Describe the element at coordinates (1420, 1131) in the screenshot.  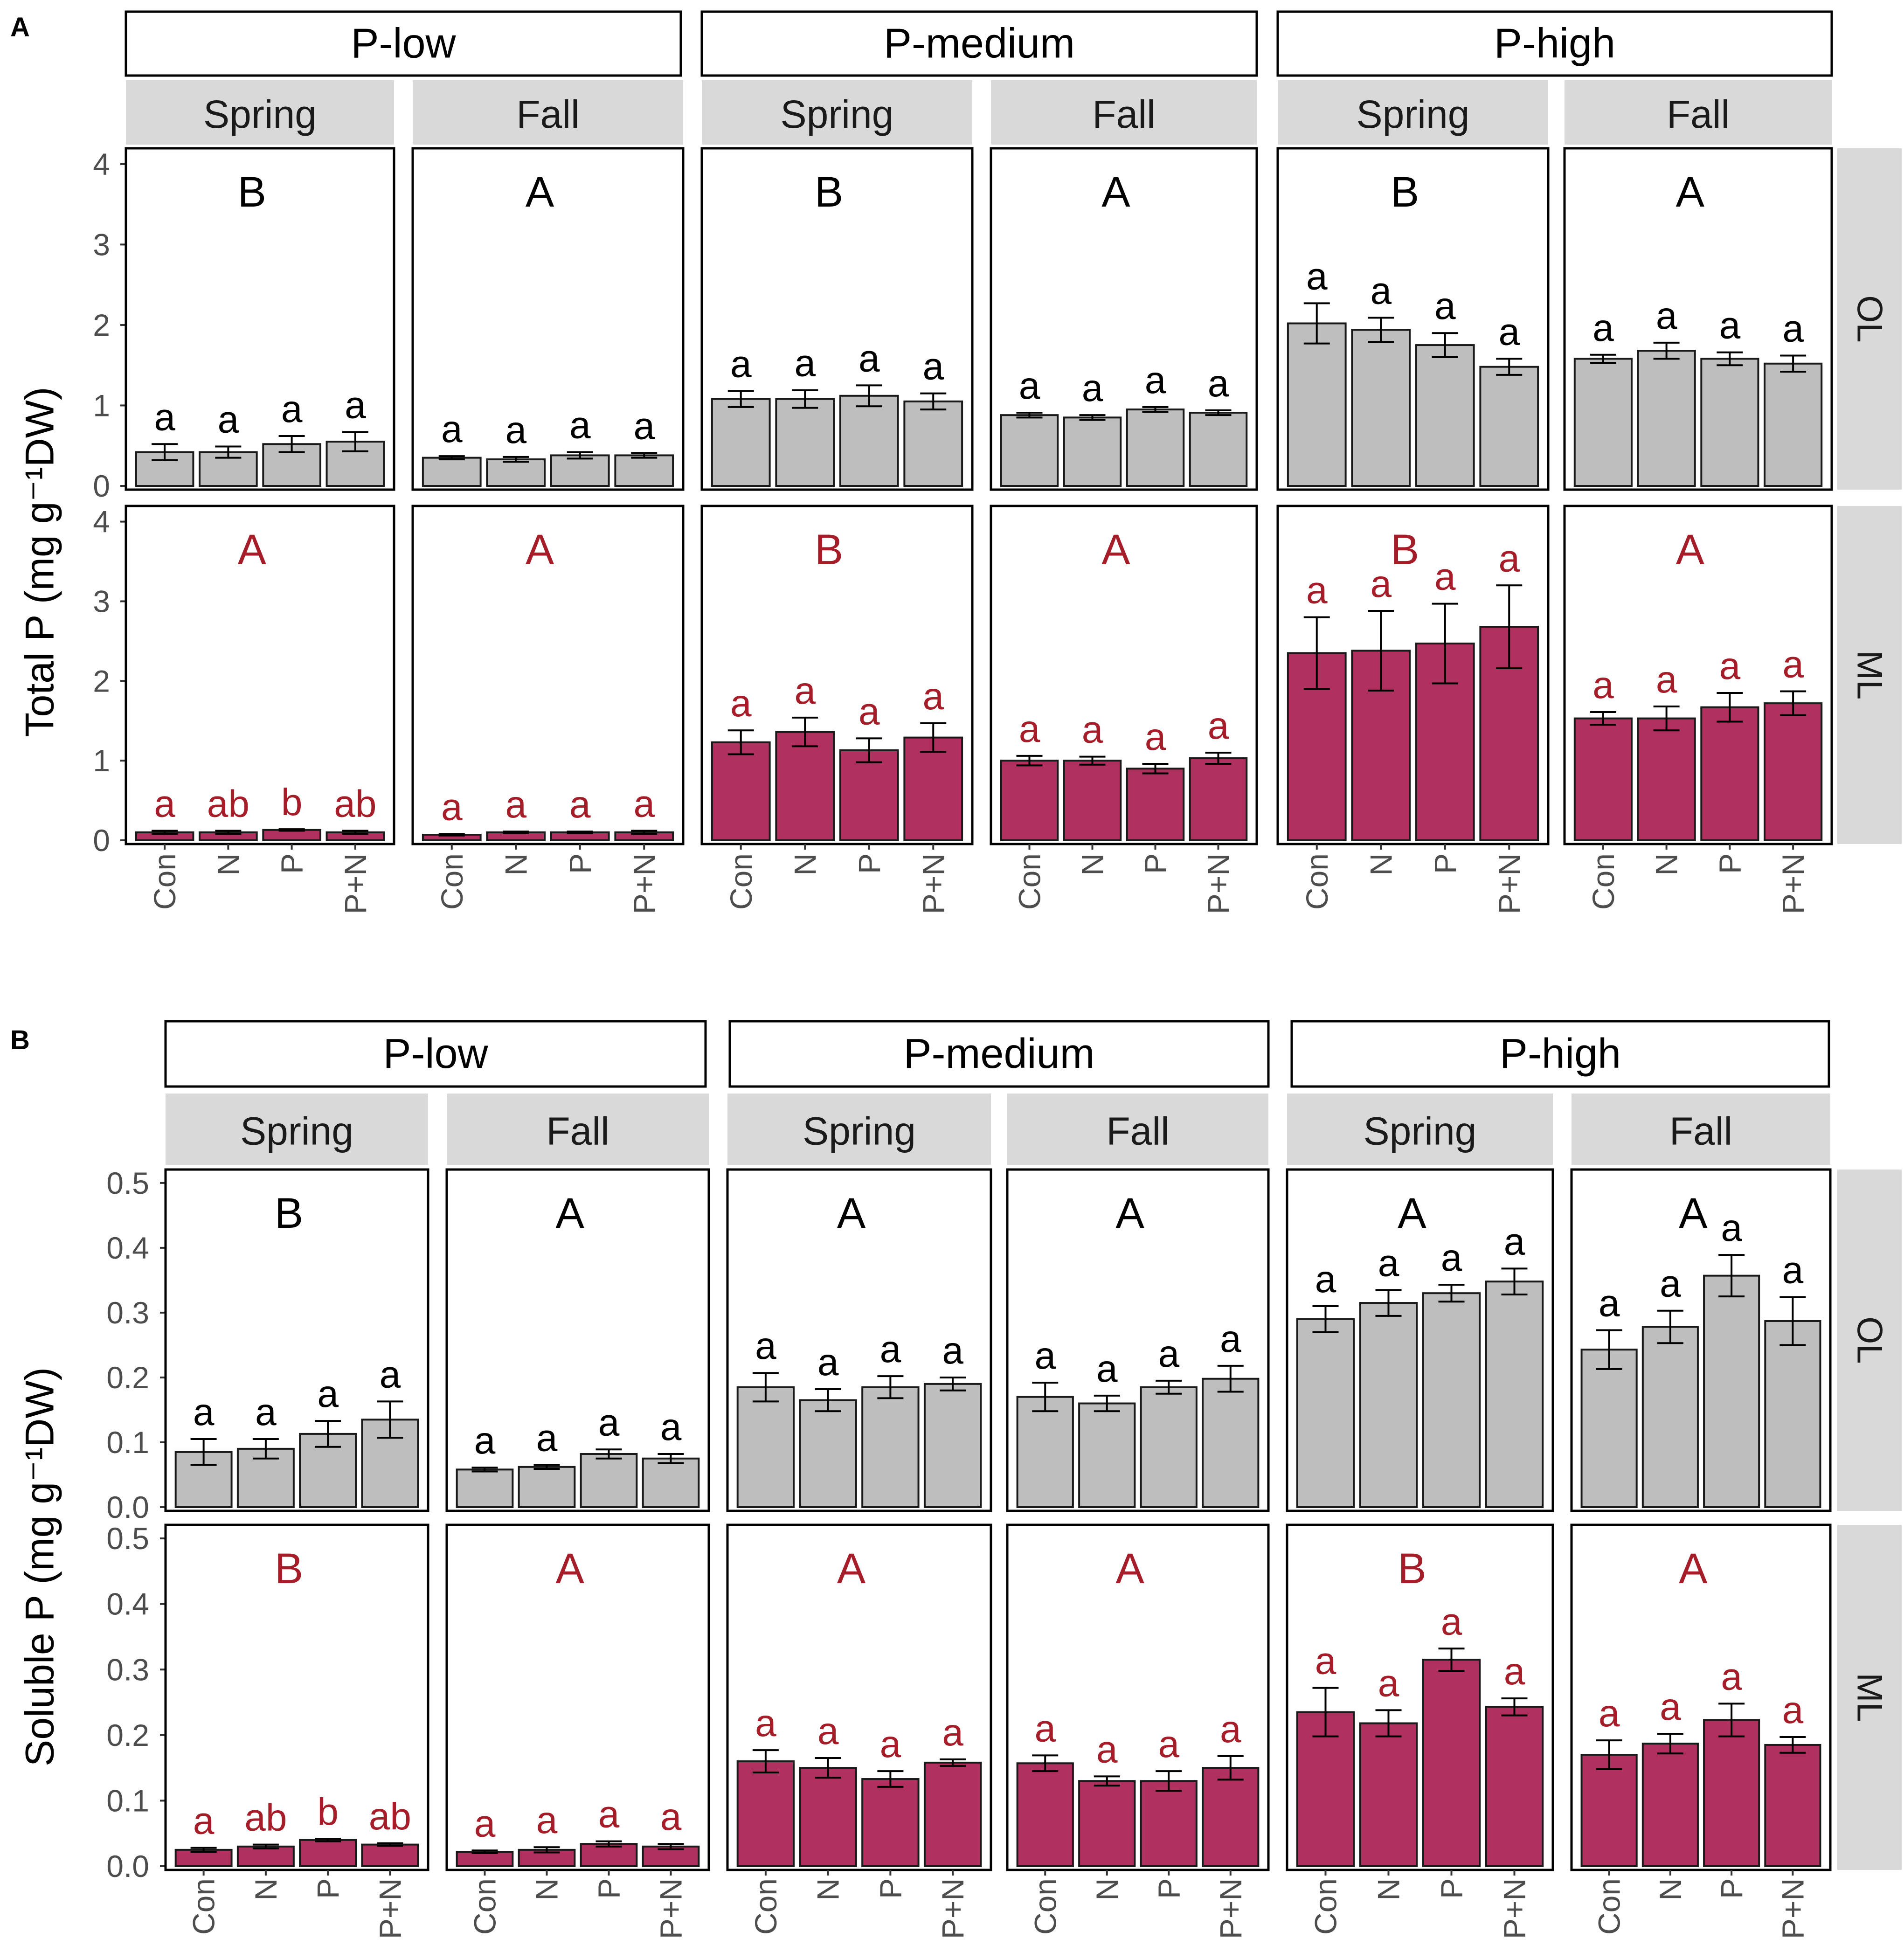
I see `season-label: Spring` at that location.